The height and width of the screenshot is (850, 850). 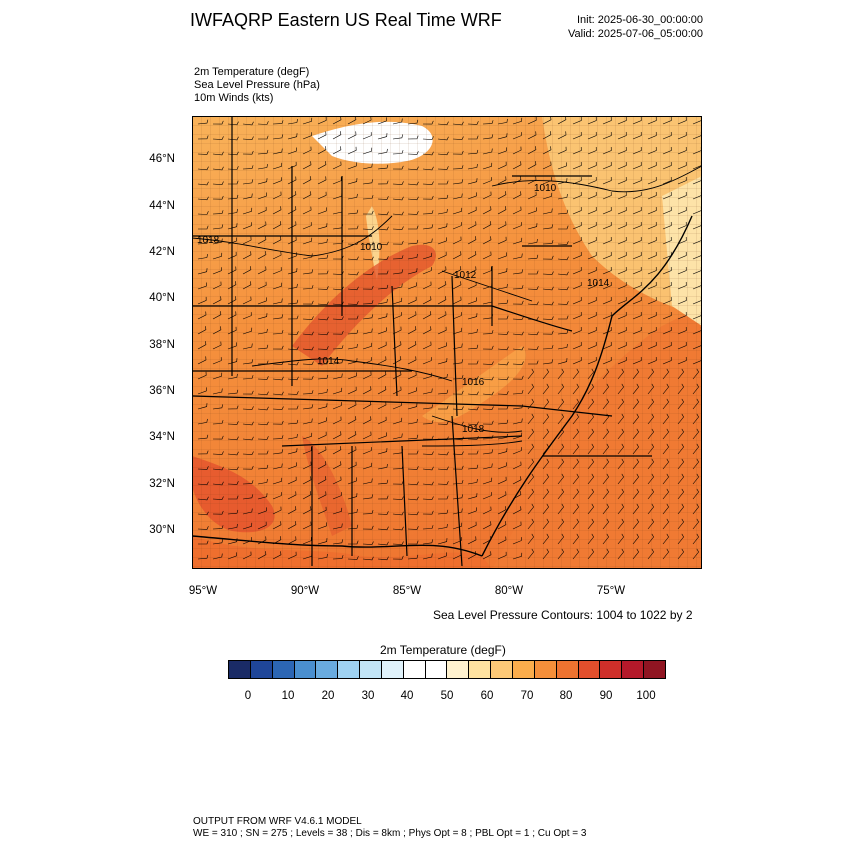 I want to click on lon-label: 85°W, so click(x=407, y=591).